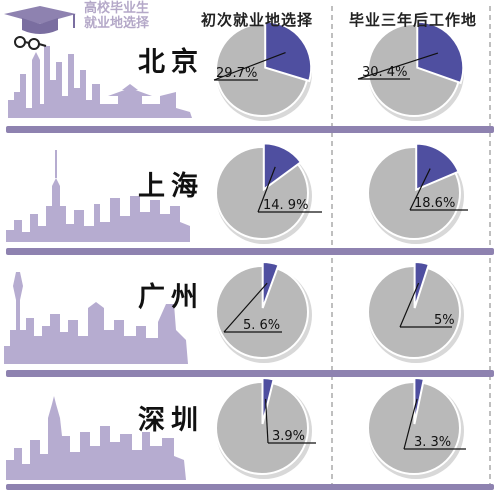  I want to click on skyline-beijing, so click(100, 82).